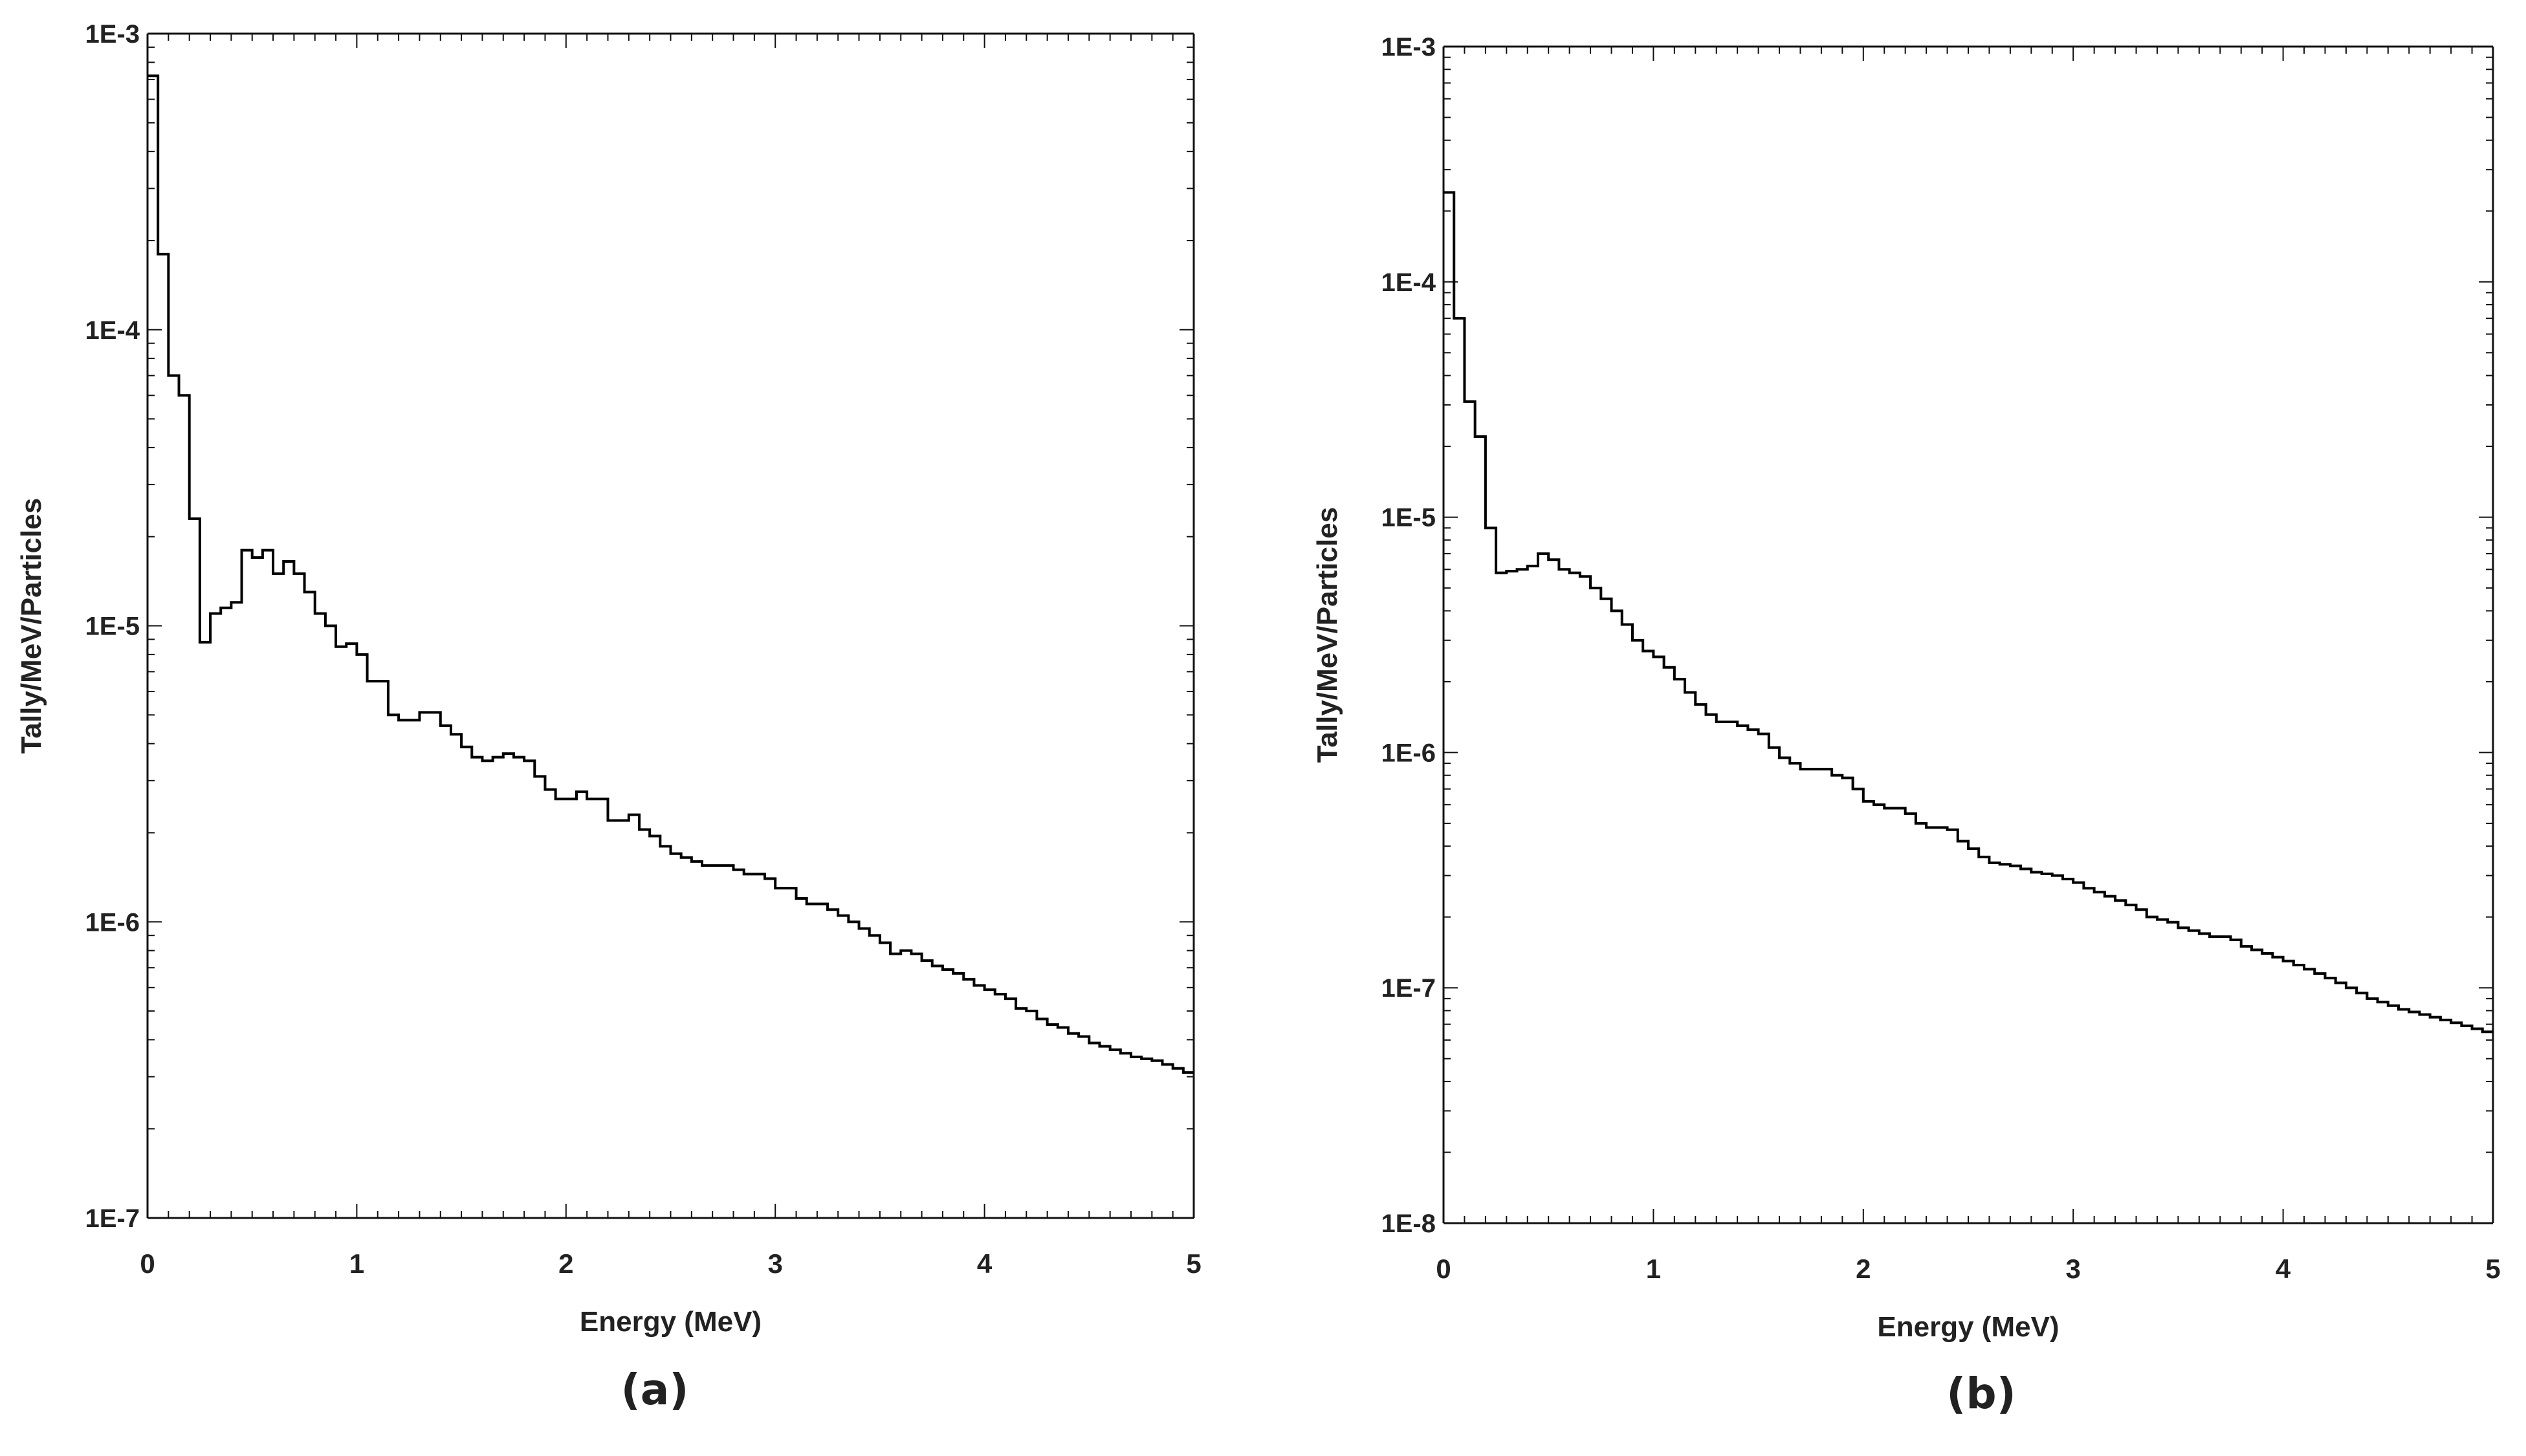  What do you see at coordinates (655, 1390) in the screenshot?
I see `panel-label-a: (a)` at bounding box center [655, 1390].